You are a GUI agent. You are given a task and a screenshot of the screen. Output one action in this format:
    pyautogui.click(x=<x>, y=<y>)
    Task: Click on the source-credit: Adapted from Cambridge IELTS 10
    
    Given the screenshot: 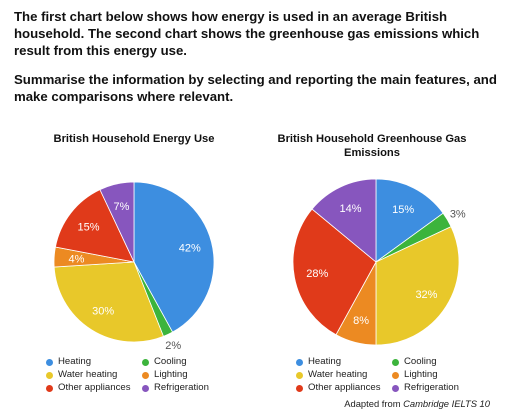 What is the action you would take?
    pyautogui.click(x=417, y=403)
    